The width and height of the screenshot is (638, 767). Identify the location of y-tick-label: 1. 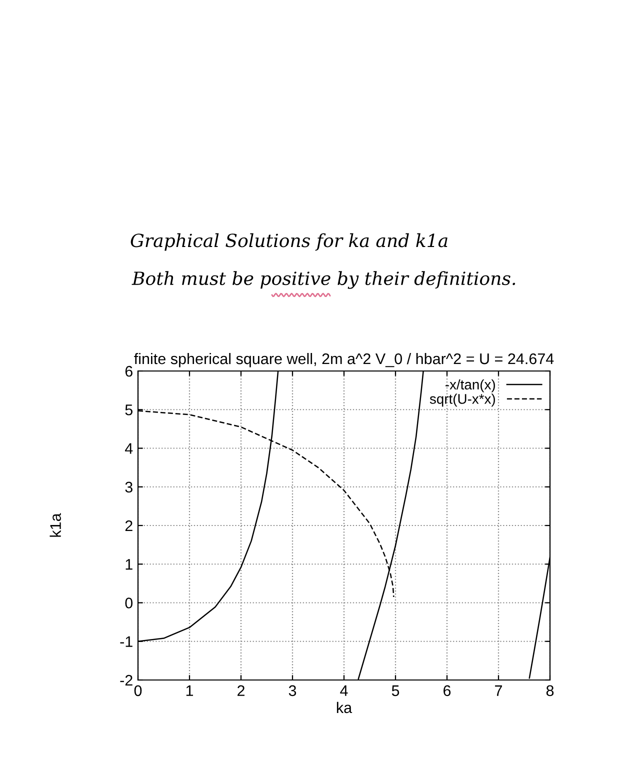
(129, 564).